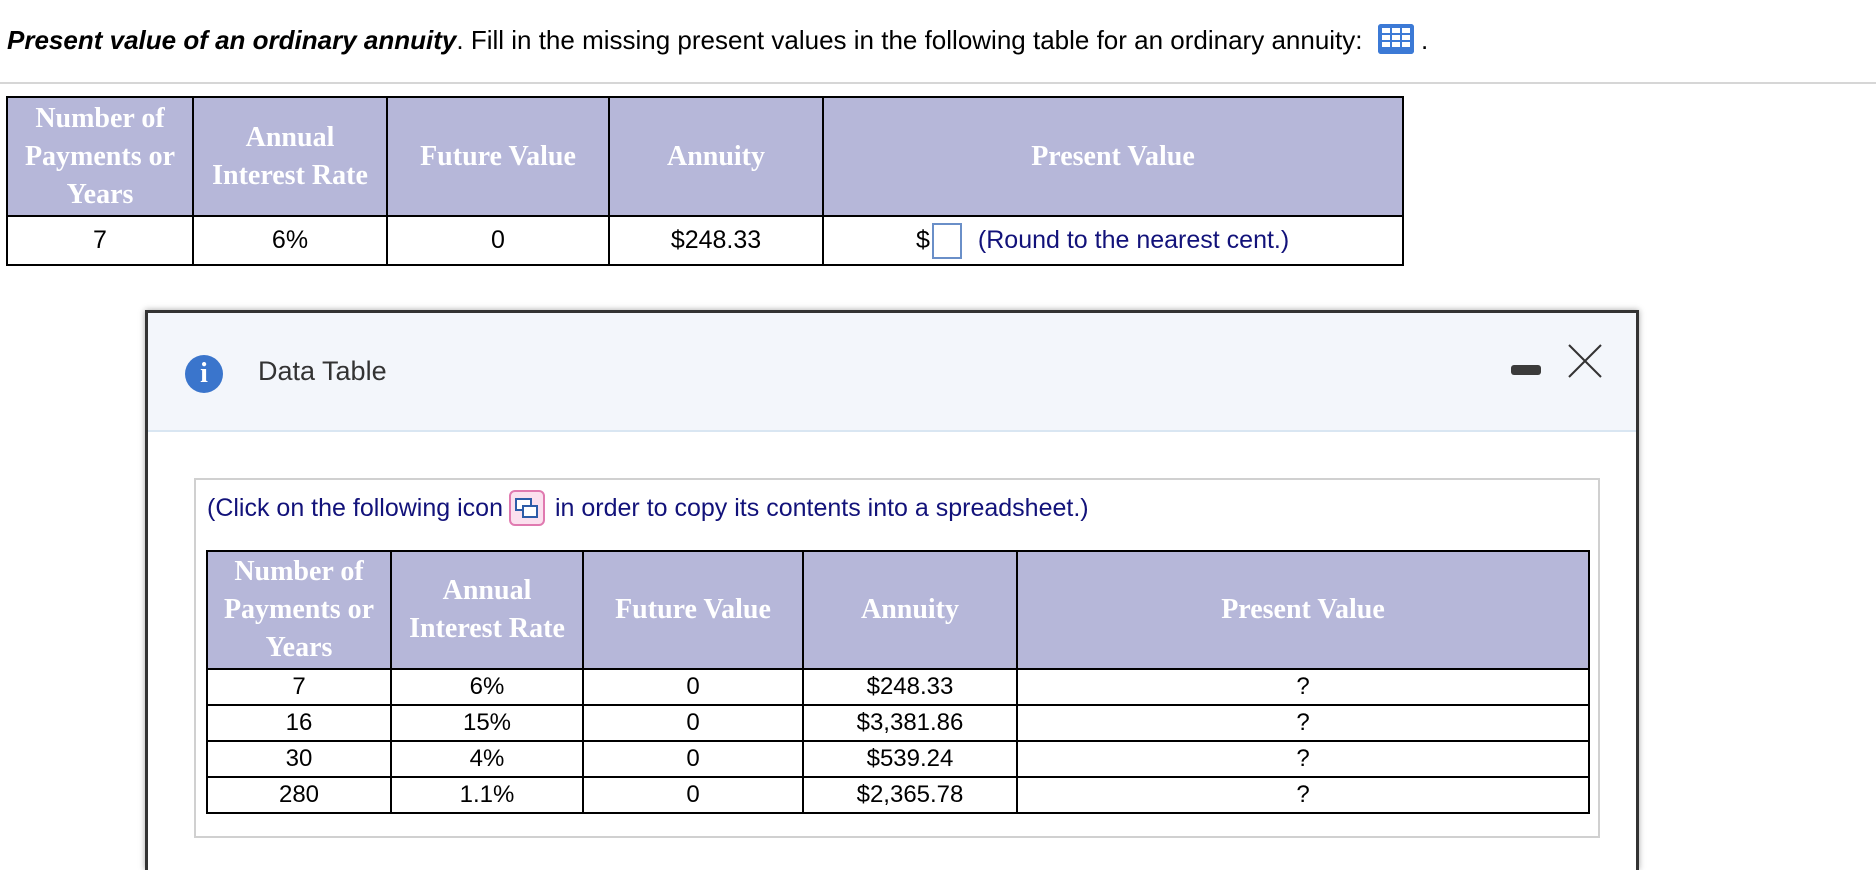 This screenshot has width=1876, height=870. Describe the element at coordinates (460, 40) in the screenshot. I see `question-title-suffix: .` at that location.